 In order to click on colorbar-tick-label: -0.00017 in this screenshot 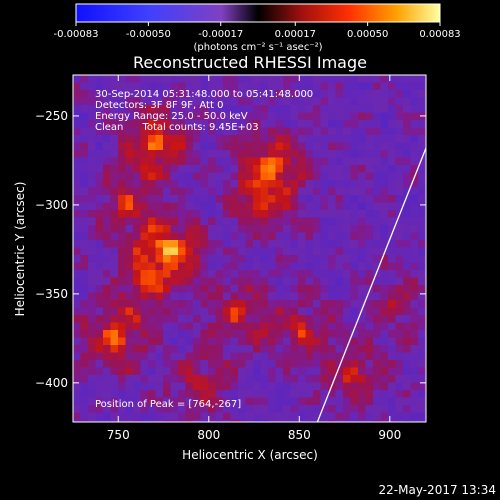, I will do `click(220, 34)`.